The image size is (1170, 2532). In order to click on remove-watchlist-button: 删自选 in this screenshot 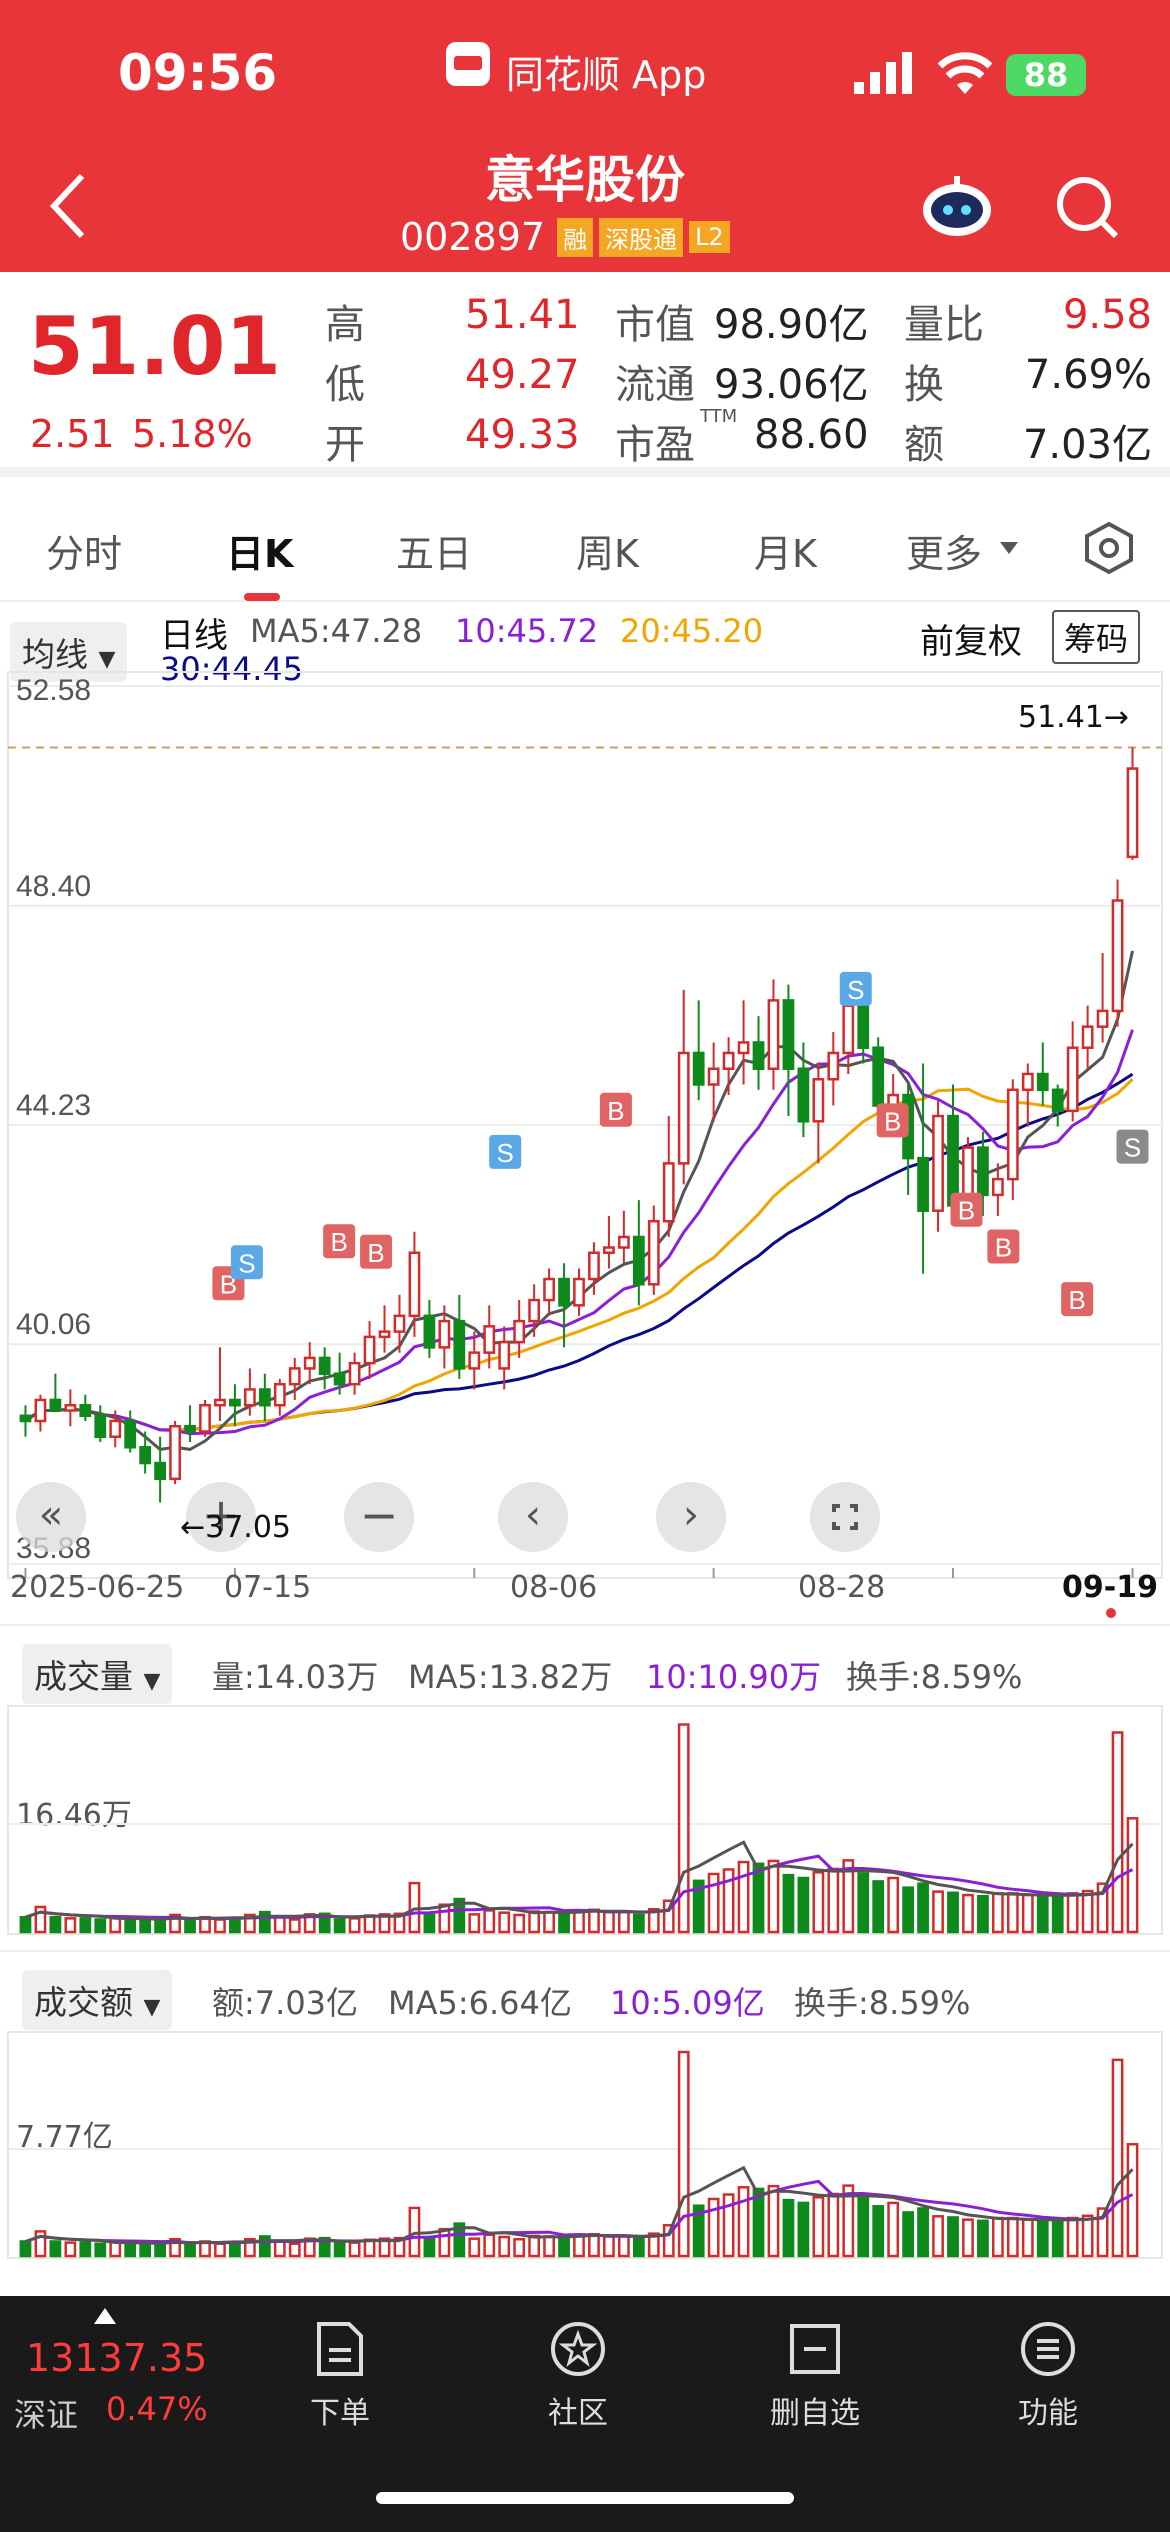, I will do `click(815, 2376)`.